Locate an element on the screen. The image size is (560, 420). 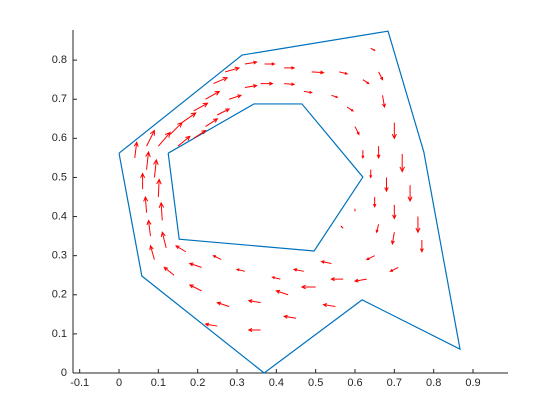
y-tick-label: 0.7 is located at coordinates (59, 99).